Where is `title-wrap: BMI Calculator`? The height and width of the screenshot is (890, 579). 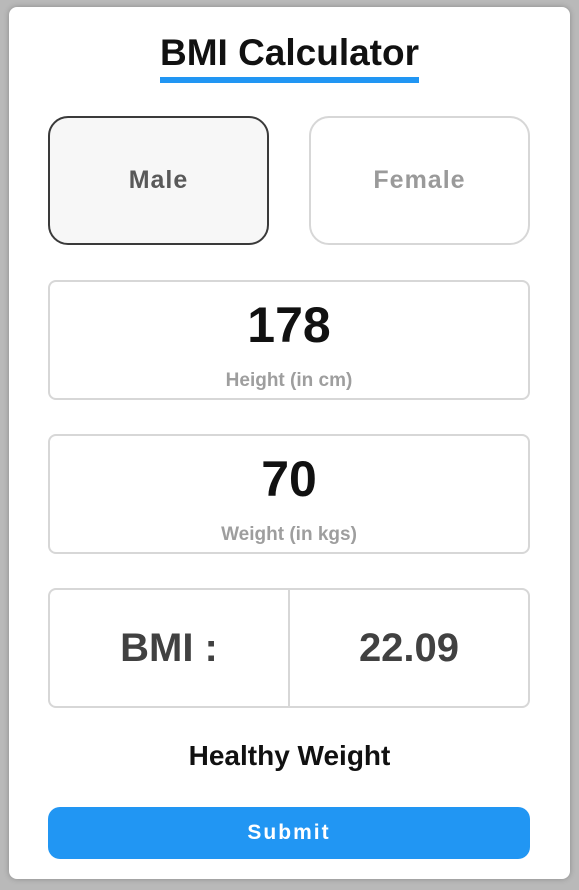 title-wrap: BMI Calculator is located at coordinates (289, 58).